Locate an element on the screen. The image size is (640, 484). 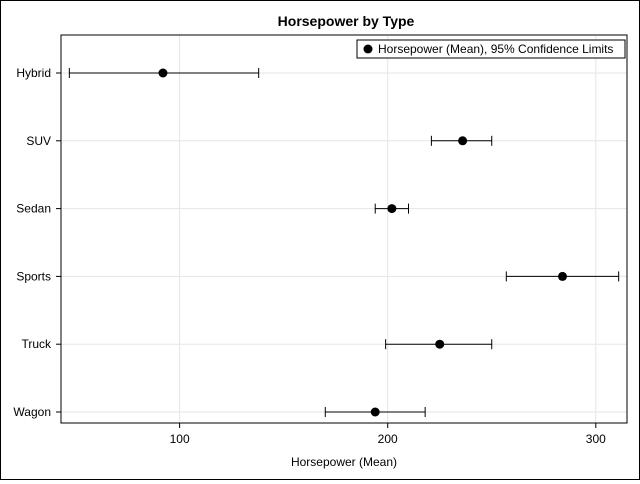
y-tick-label: SUV is located at coordinates (38, 141).